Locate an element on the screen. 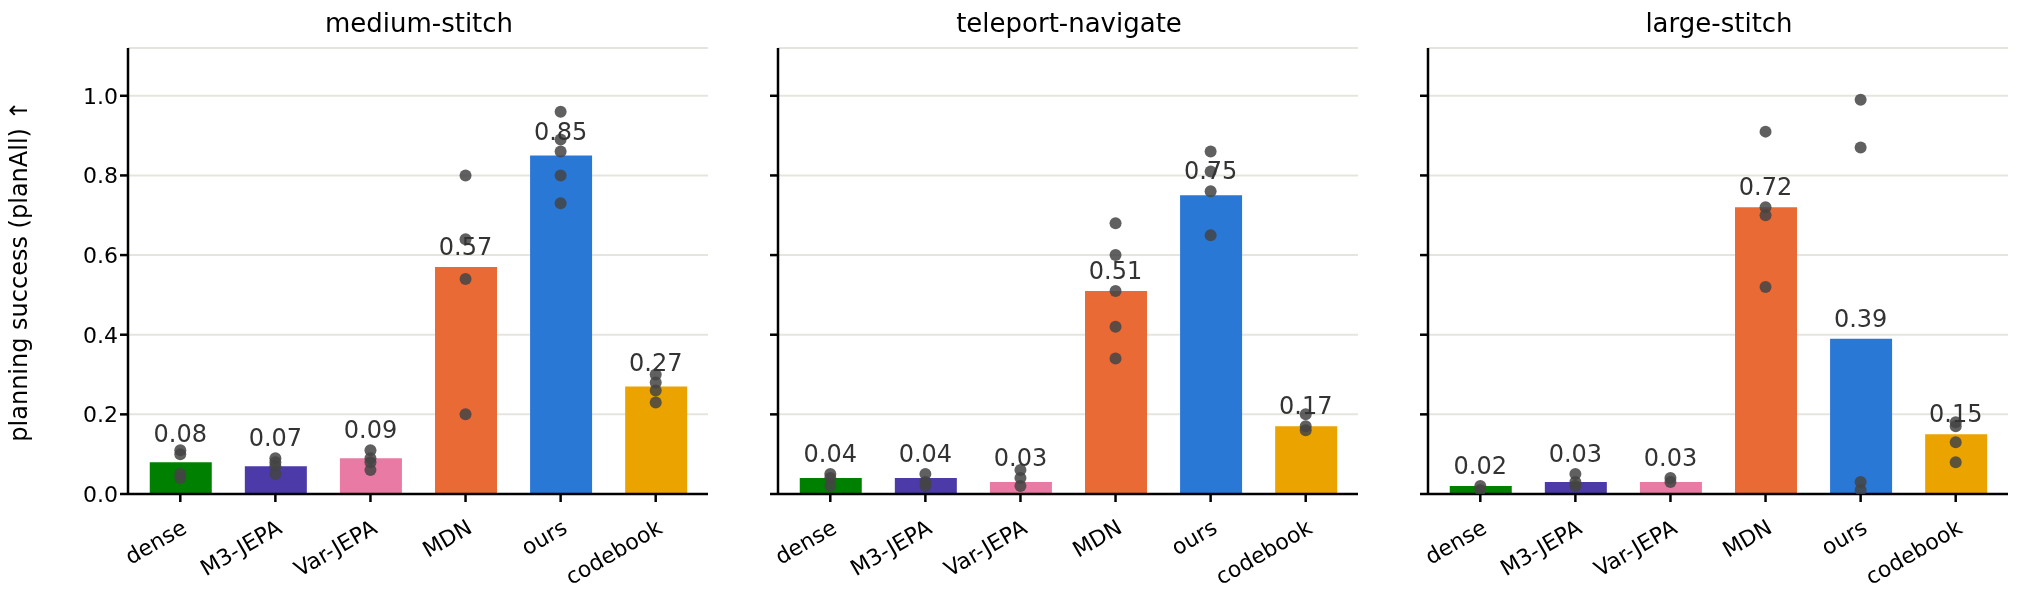  data-label: 0.02 is located at coordinates (1480, 466).